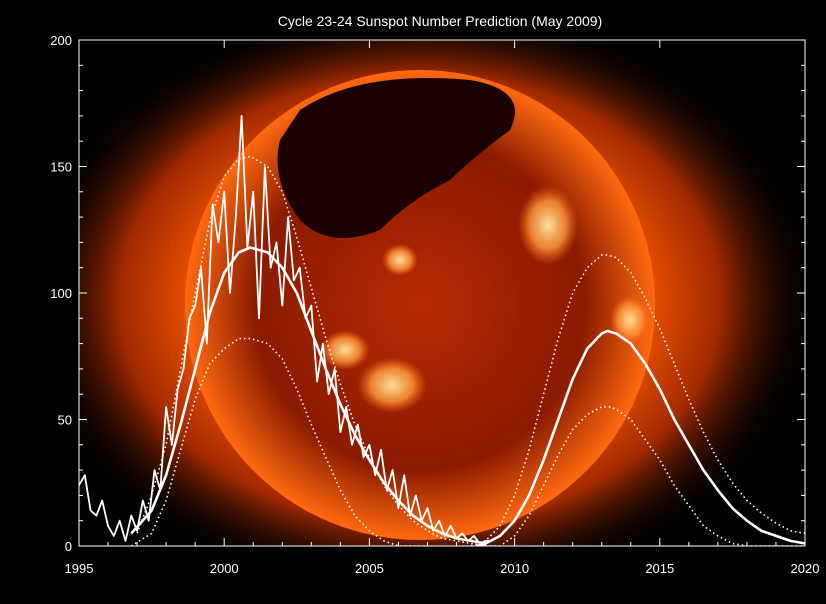 The width and height of the screenshot is (826, 604). Describe the element at coordinates (61, 167) in the screenshot. I see `y-tick-label: 150` at that location.